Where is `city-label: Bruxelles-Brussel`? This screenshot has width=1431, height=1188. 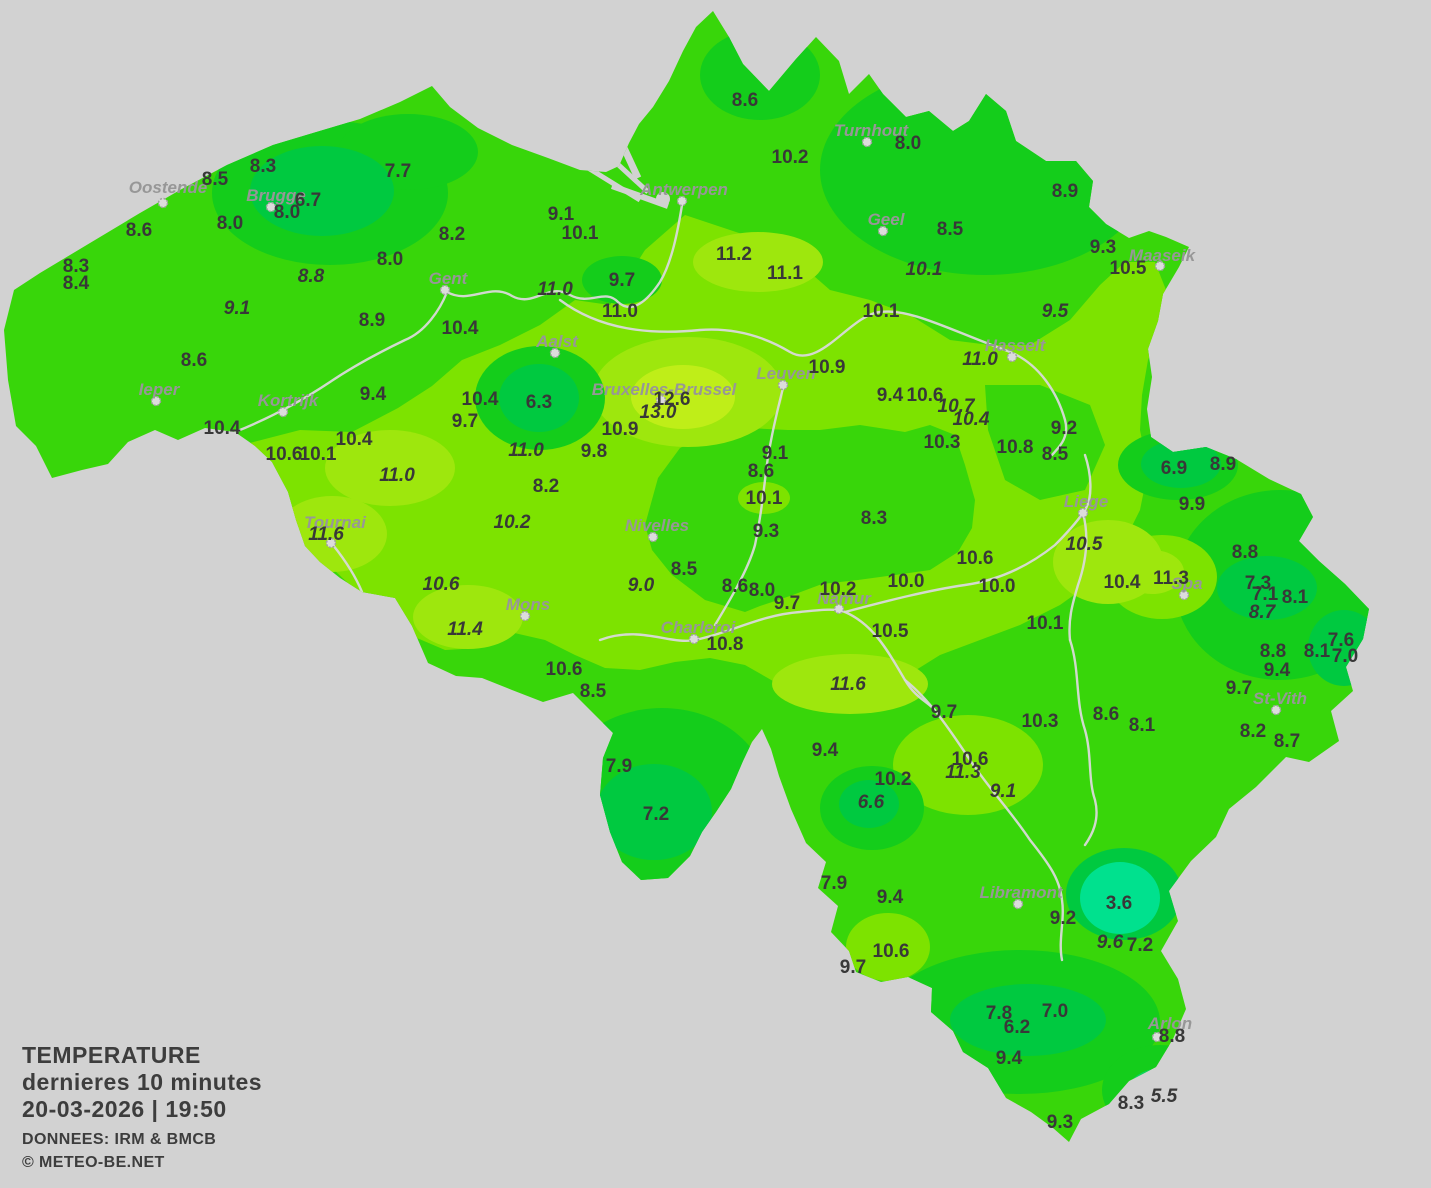
city-label: Bruxelles-Brussel is located at coordinates (665, 389).